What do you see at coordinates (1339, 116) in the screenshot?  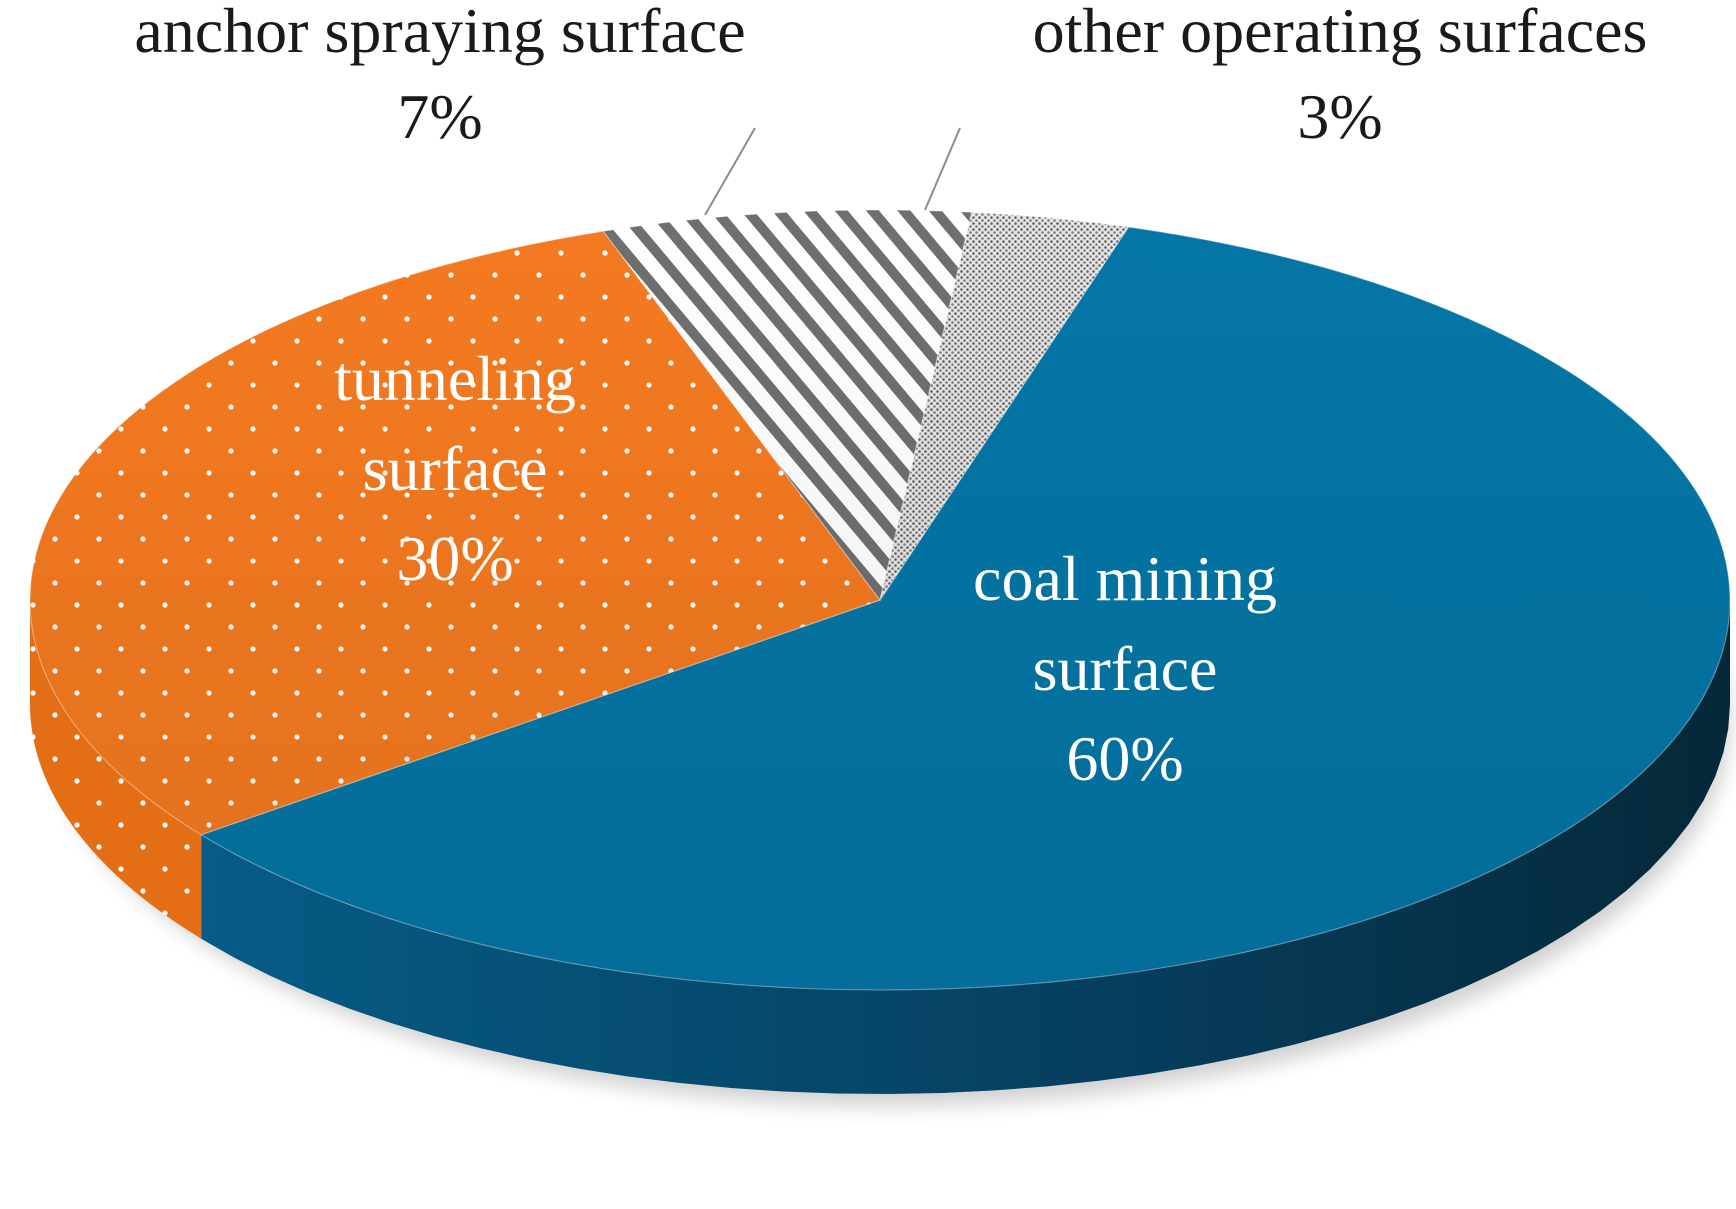 I see `slice-value-label: 3%` at bounding box center [1339, 116].